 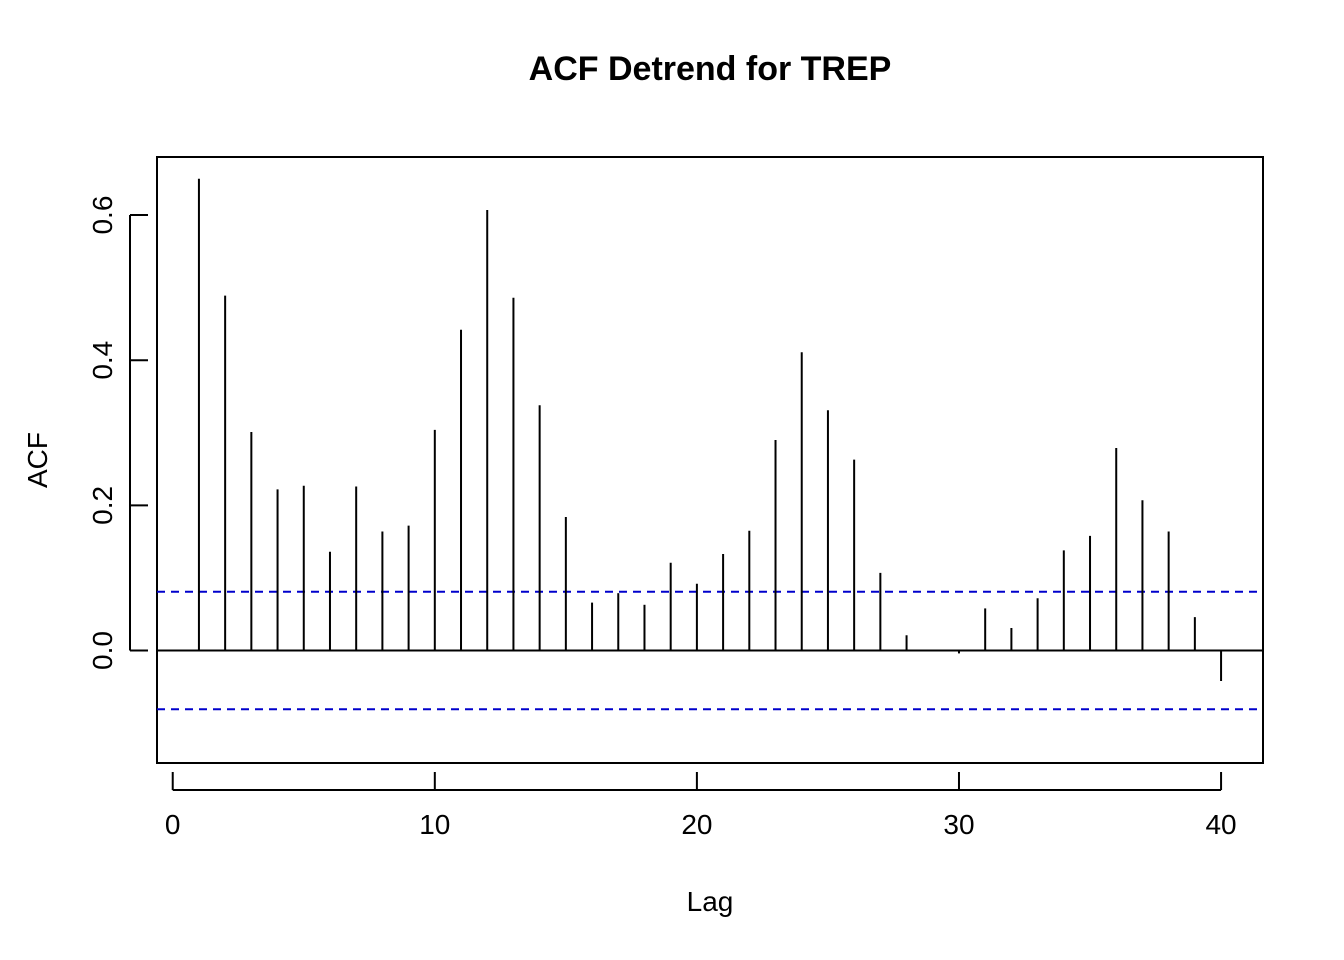 I want to click on x-tick-label: 40, so click(x=1220, y=824).